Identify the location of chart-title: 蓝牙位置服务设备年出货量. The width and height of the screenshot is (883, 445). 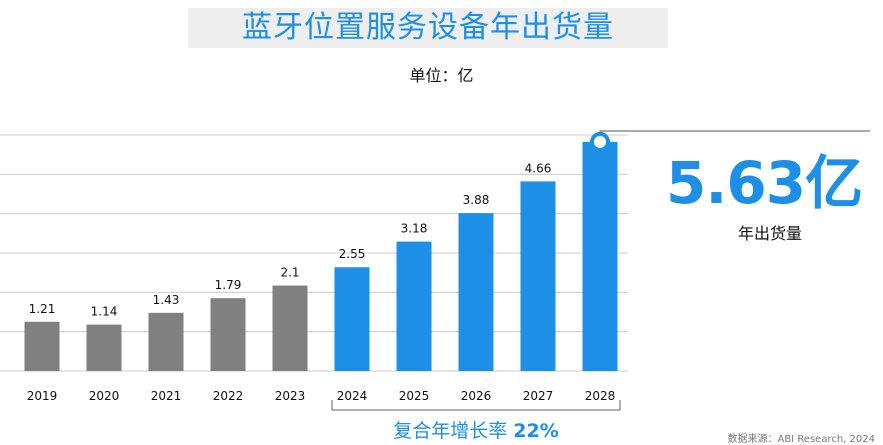
(428, 27).